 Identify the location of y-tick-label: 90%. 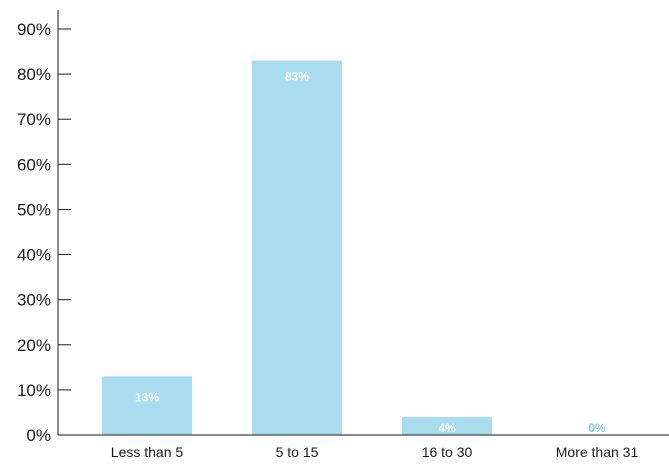
(34, 29).